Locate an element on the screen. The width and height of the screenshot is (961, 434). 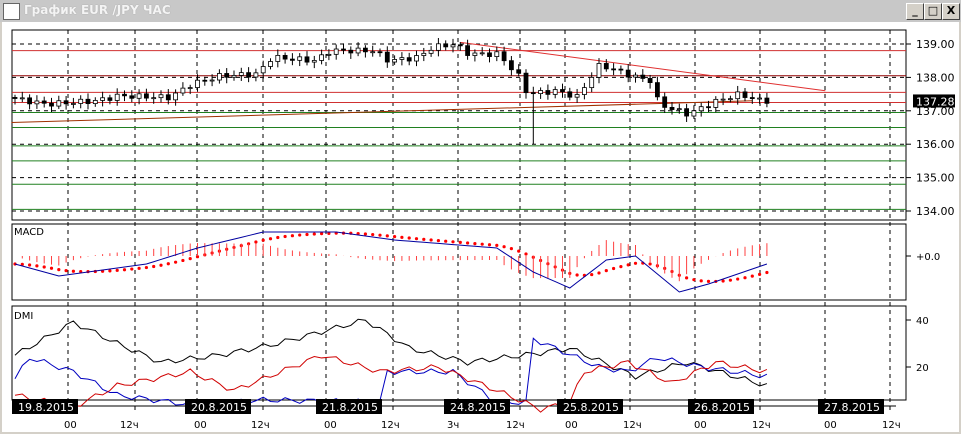
date-label: 20.8.2015 is located at coordinates (219, 407).